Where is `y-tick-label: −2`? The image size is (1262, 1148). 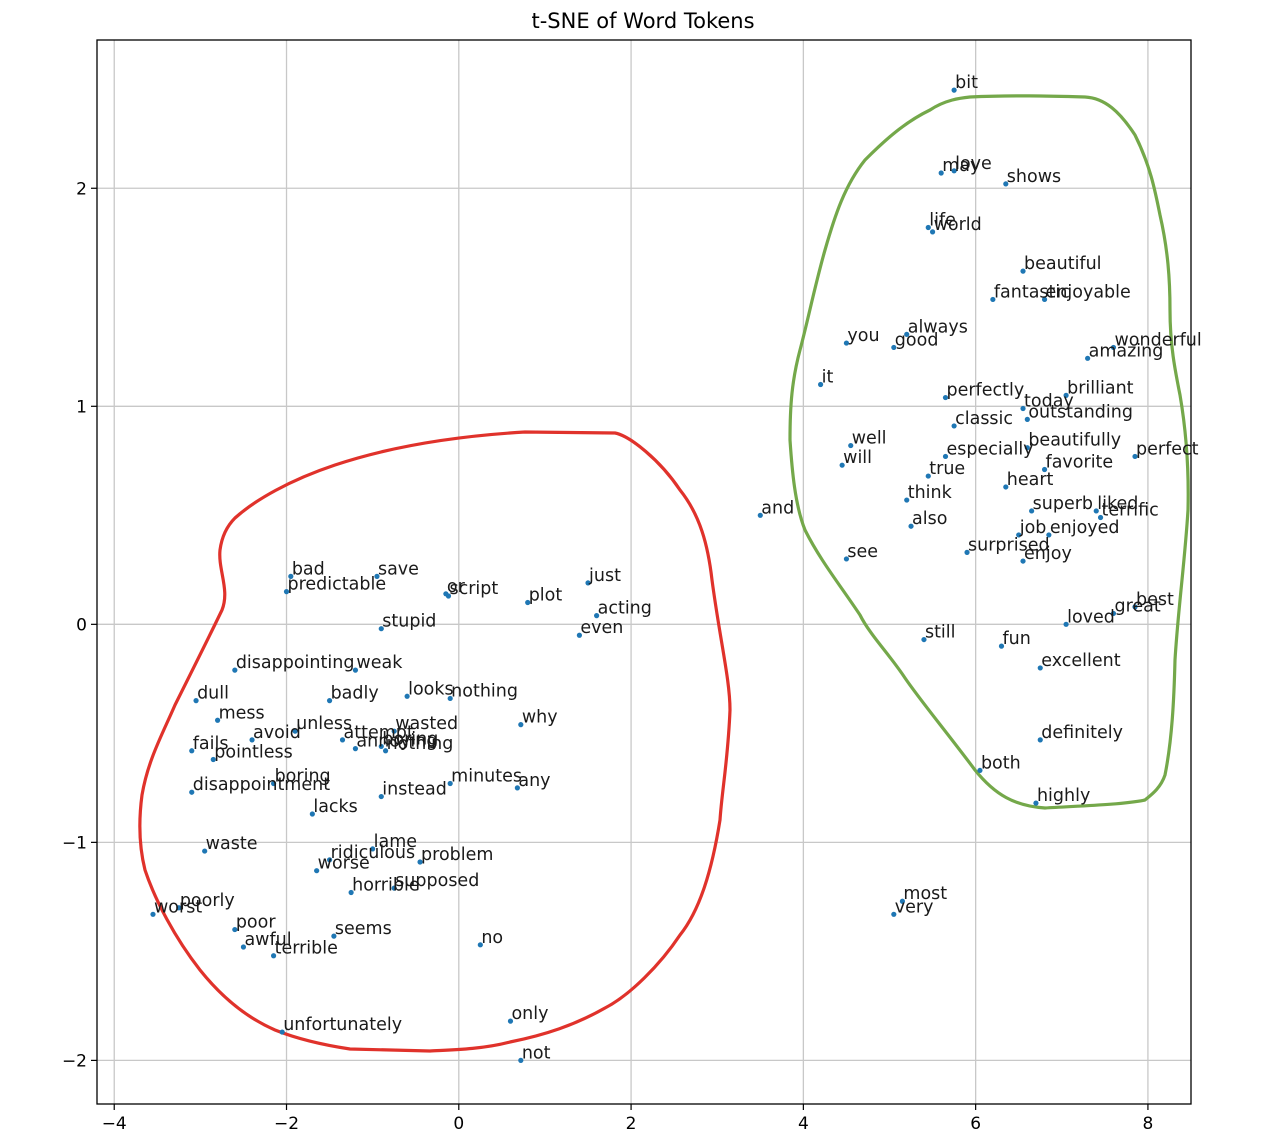 y-tick-label: −2 is located at coordinates (74, 1061).